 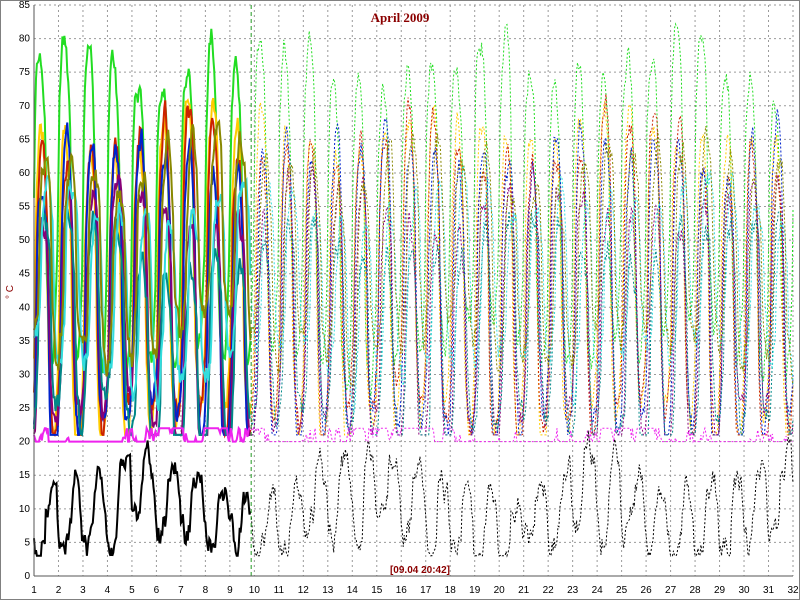 I want to click on y-tick-label: 20, so click(x=25, y=442).